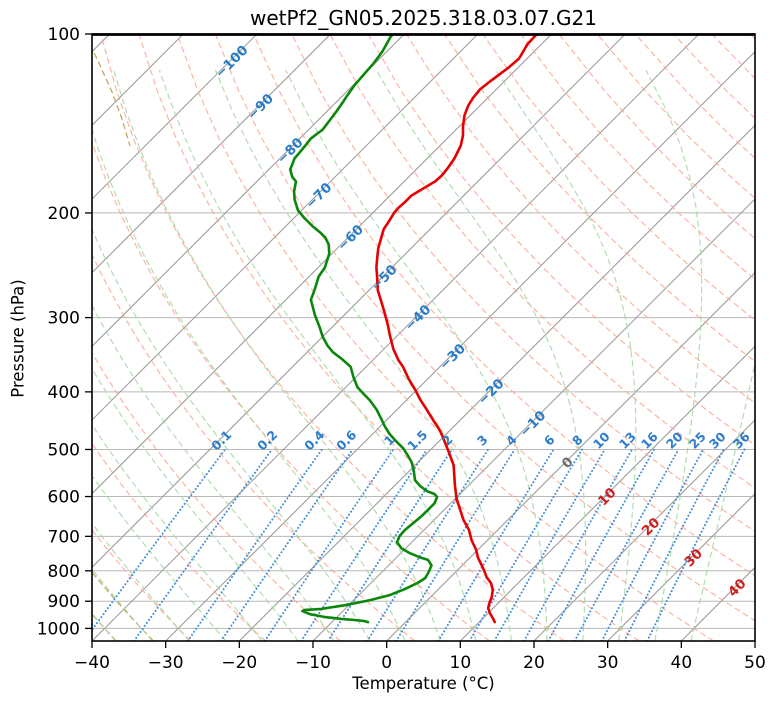 The height and width of the screenshot is (708, 775). Describe the element at coordinates (389, 440) in the screenshot. I see `mixing-ratio-label: 1` at that location.